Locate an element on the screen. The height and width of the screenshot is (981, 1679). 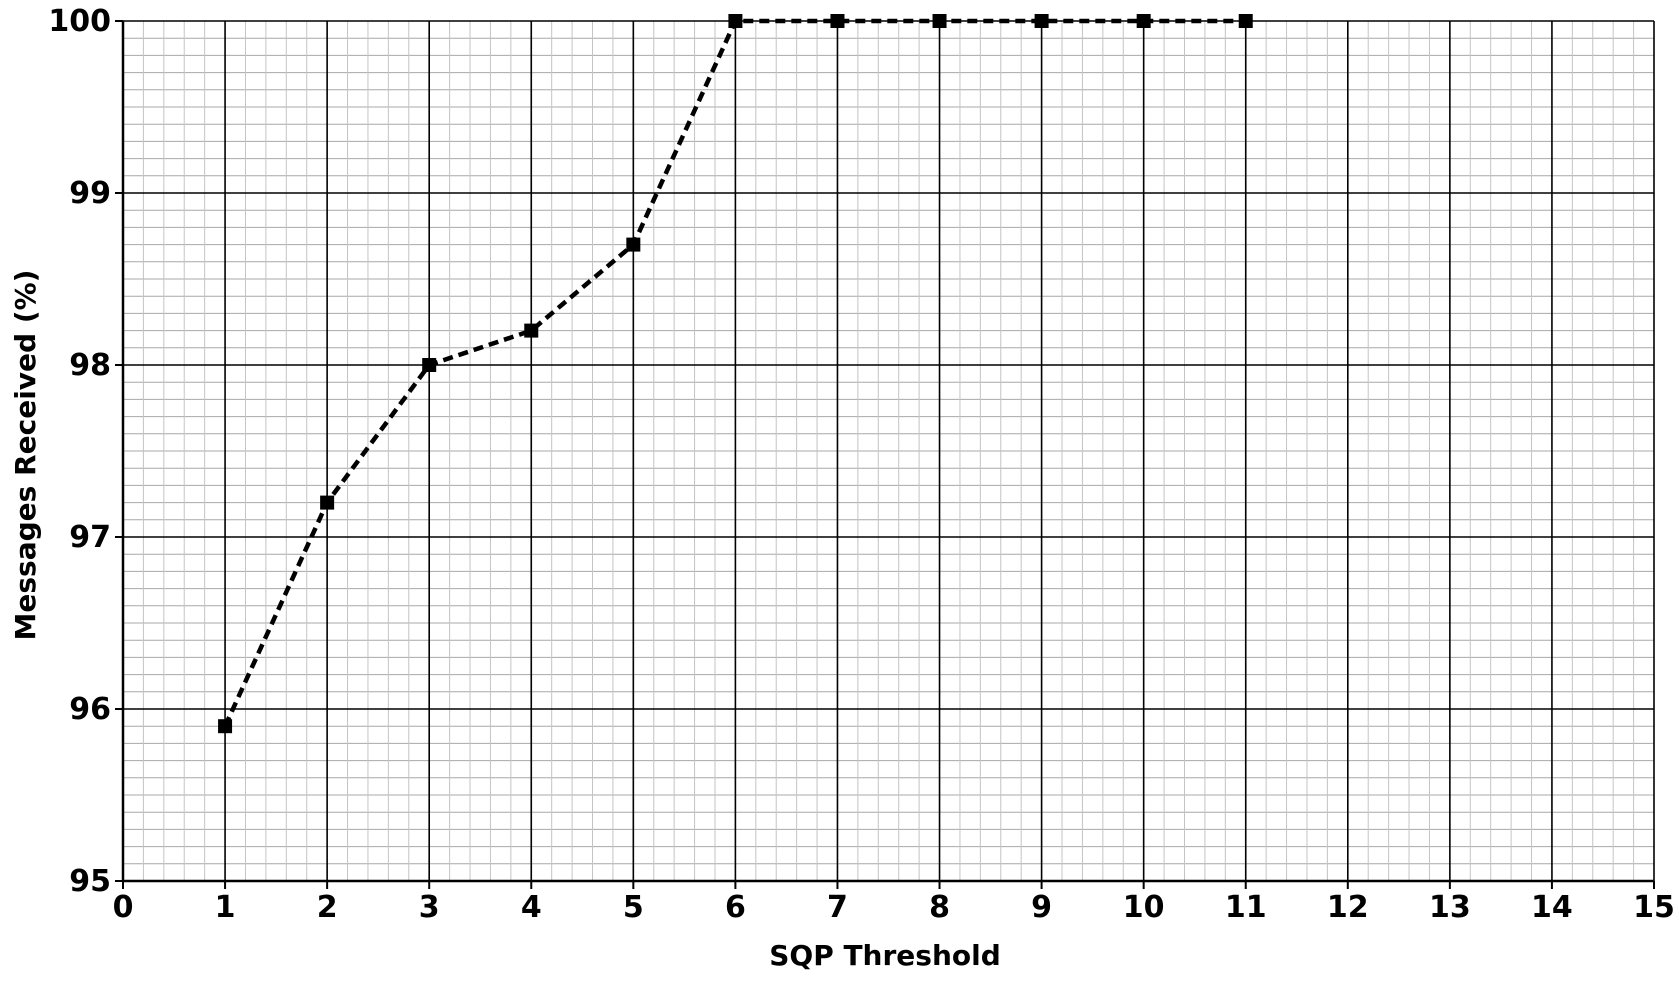
x-tick-label: 11 is located at coordinates (1246, 907).